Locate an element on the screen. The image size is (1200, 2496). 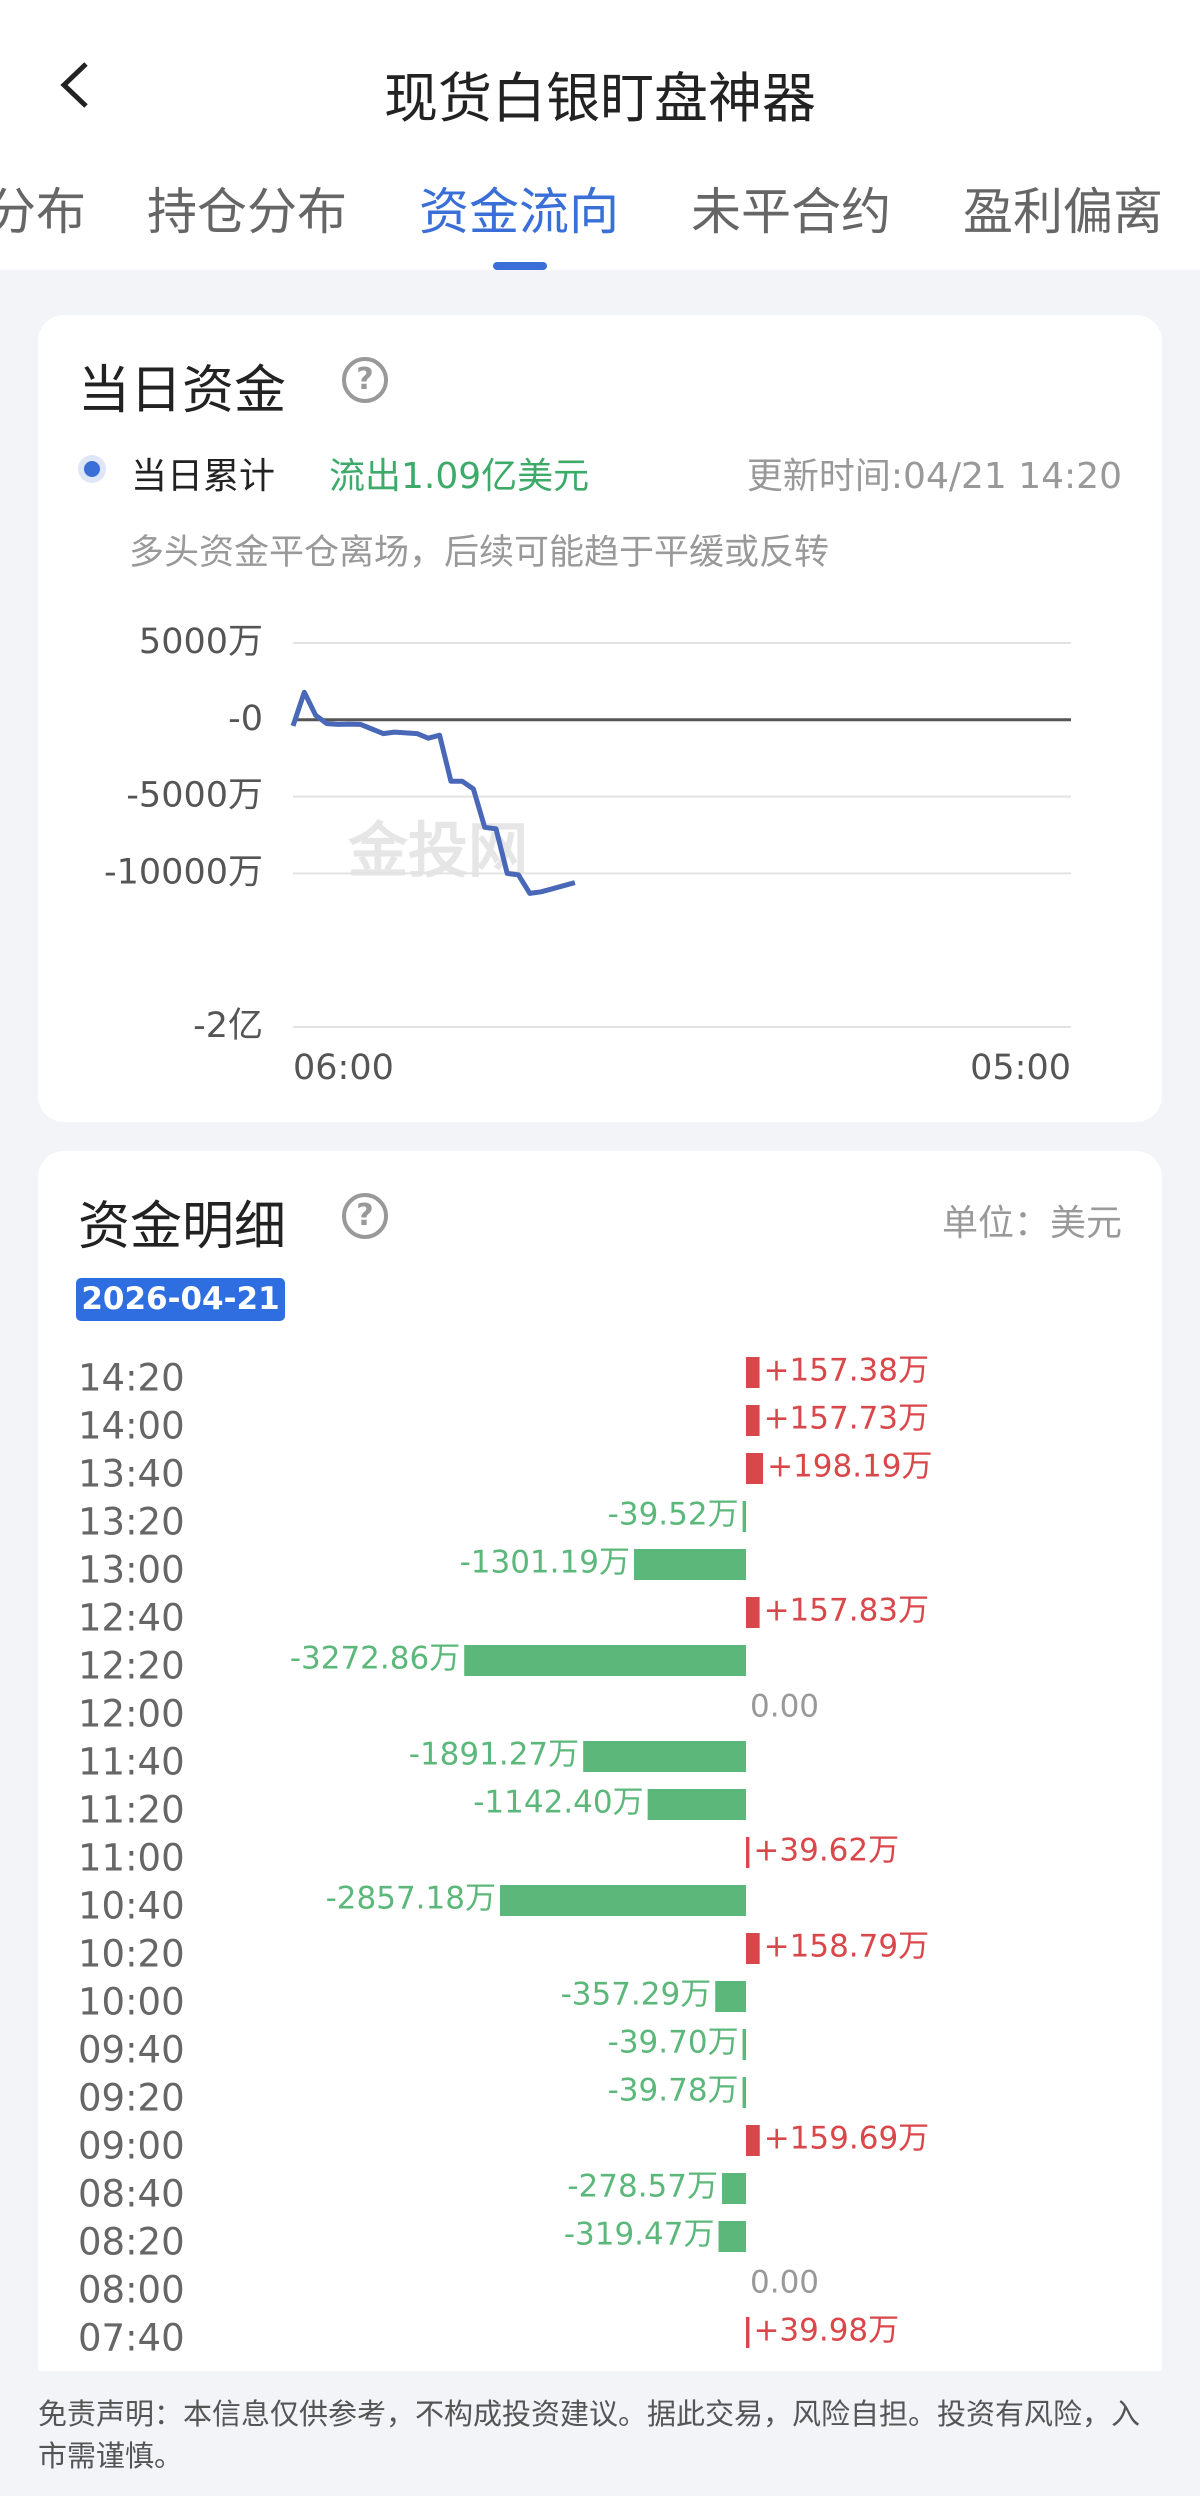
value-label: +158.79万 is located at coordinates (846, 1947).